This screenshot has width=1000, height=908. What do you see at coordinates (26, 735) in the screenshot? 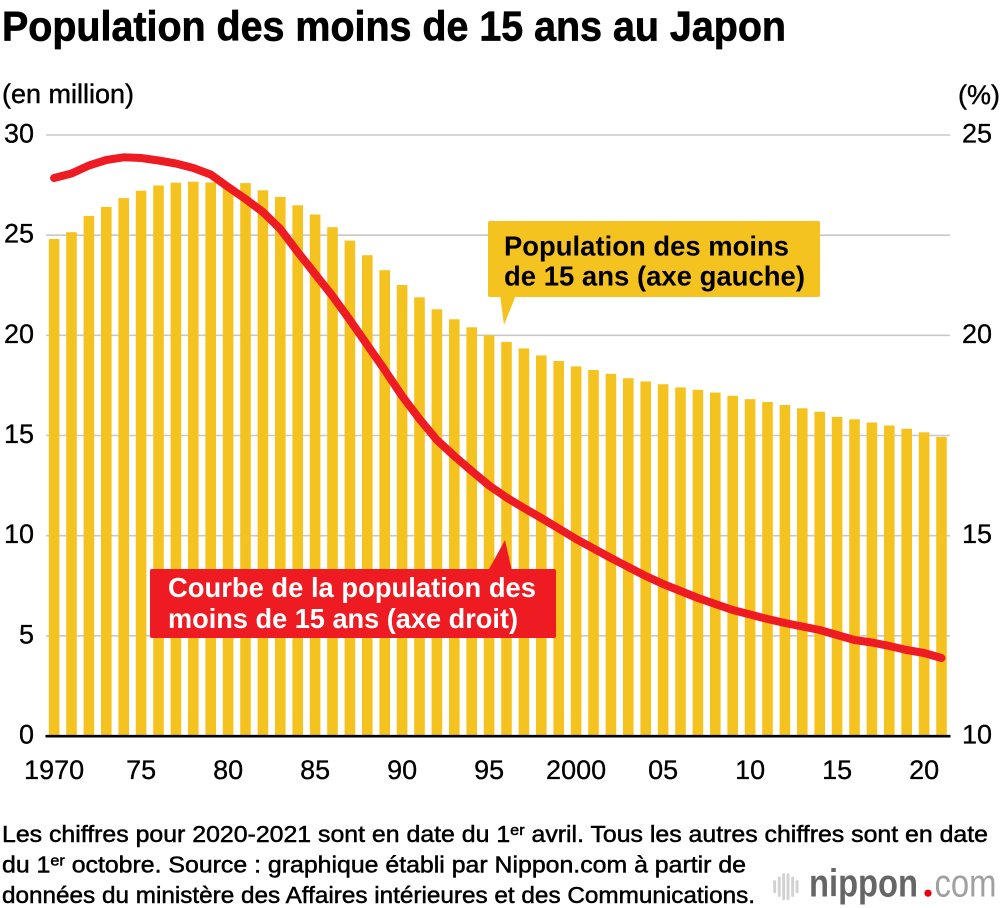
I see `svg-text: 0` at bounding box center [26, 735].